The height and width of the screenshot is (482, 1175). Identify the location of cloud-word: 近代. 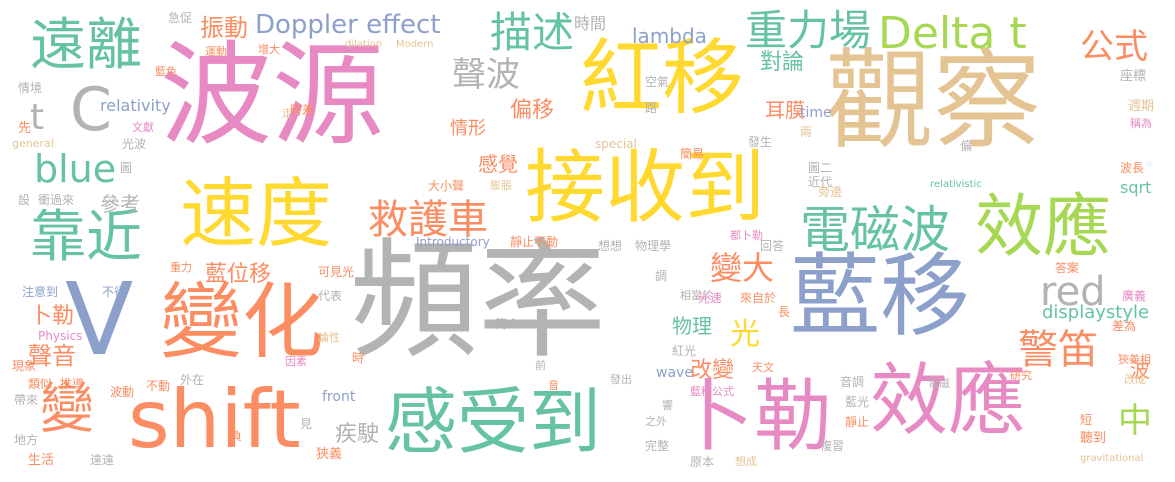
(820, 182).